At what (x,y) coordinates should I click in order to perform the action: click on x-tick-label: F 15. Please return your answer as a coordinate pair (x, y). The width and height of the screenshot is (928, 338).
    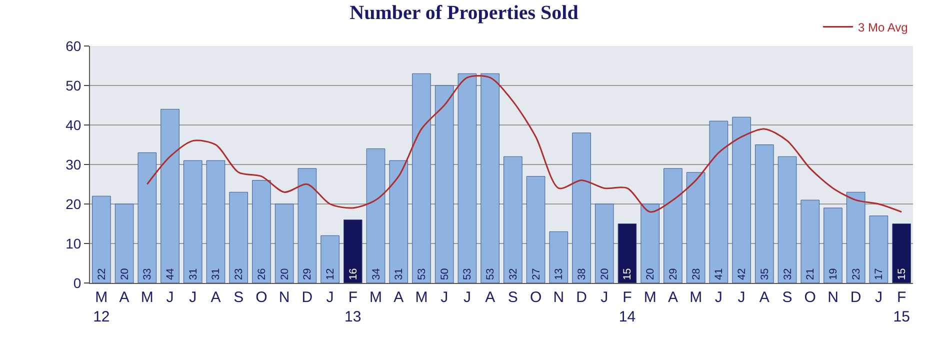
    Looking at the image, I should click on (901, 307).